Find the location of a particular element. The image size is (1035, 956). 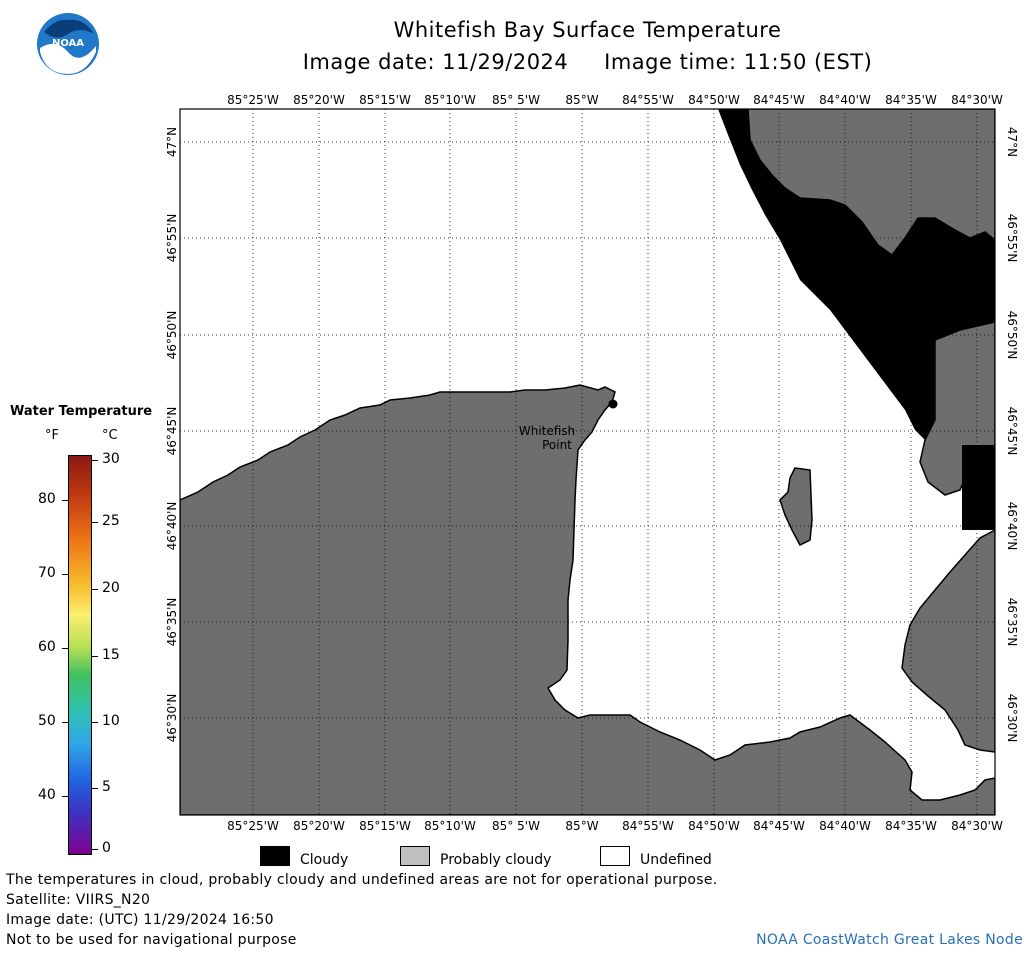

logo-text: NOAA is located at coordinates (68, 43).